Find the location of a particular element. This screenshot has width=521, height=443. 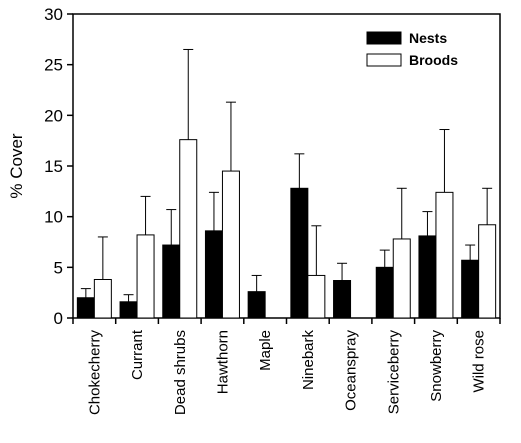

x-category-label: Serviceberry is located at coordinates (393, 372).